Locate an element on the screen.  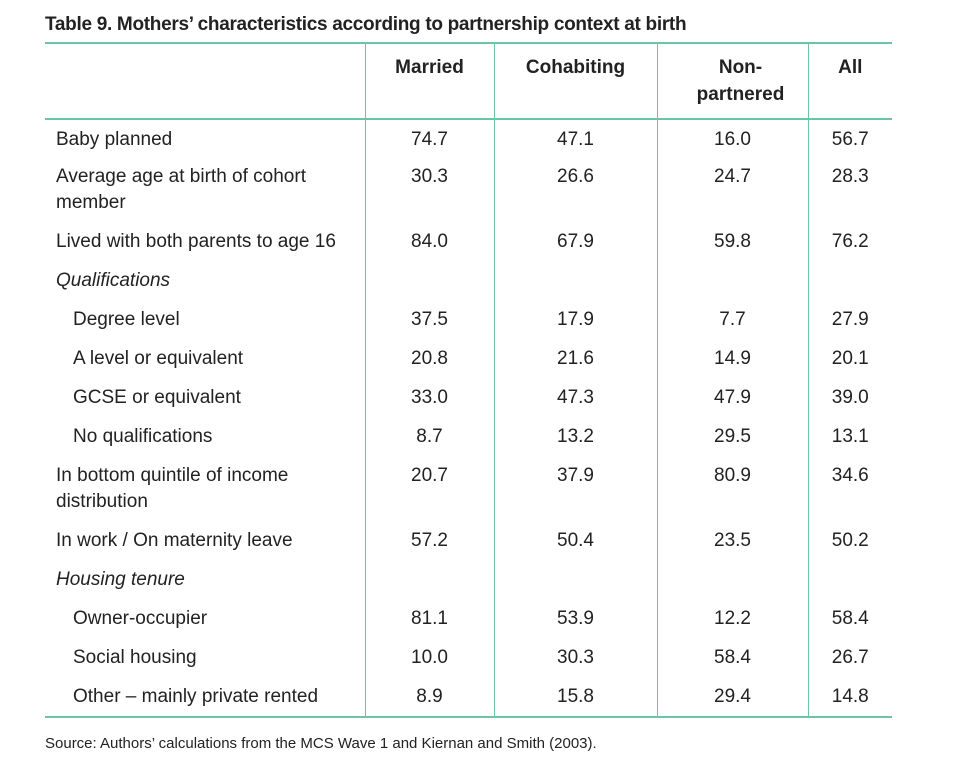
header-all: All is located at coordinates (849, 81).